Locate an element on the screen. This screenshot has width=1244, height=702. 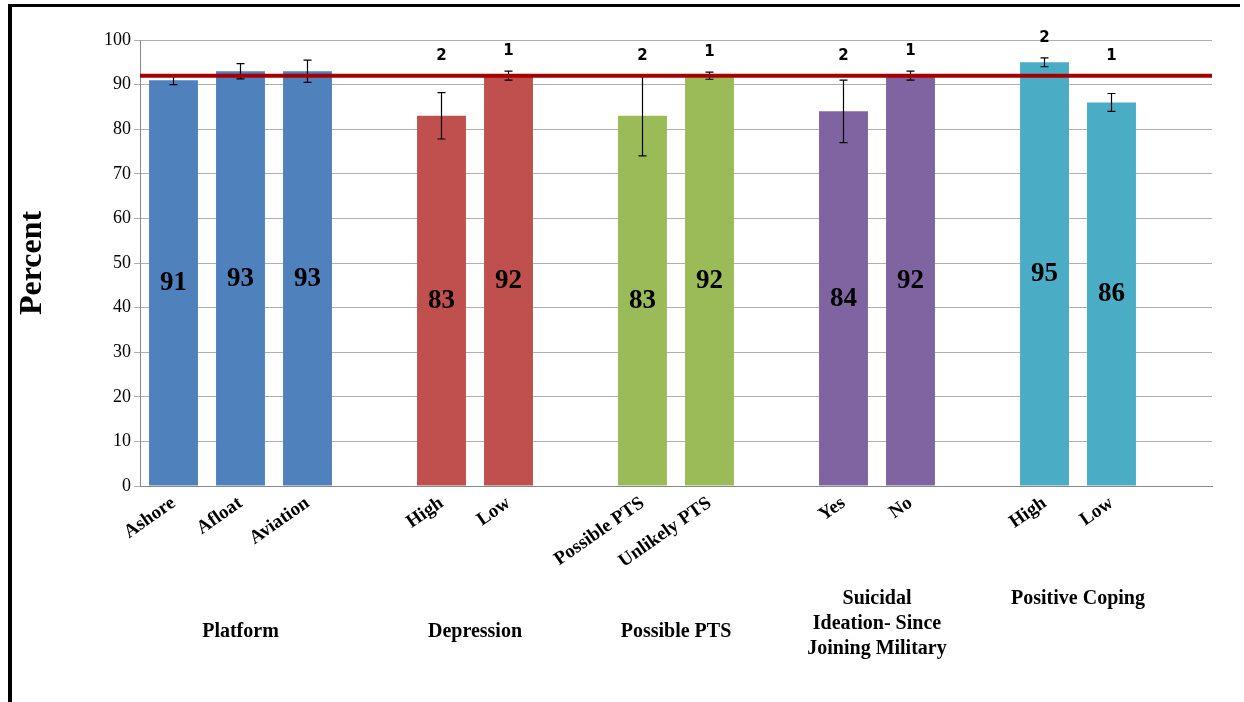
text: Platform is located at coordinates (240, 630).